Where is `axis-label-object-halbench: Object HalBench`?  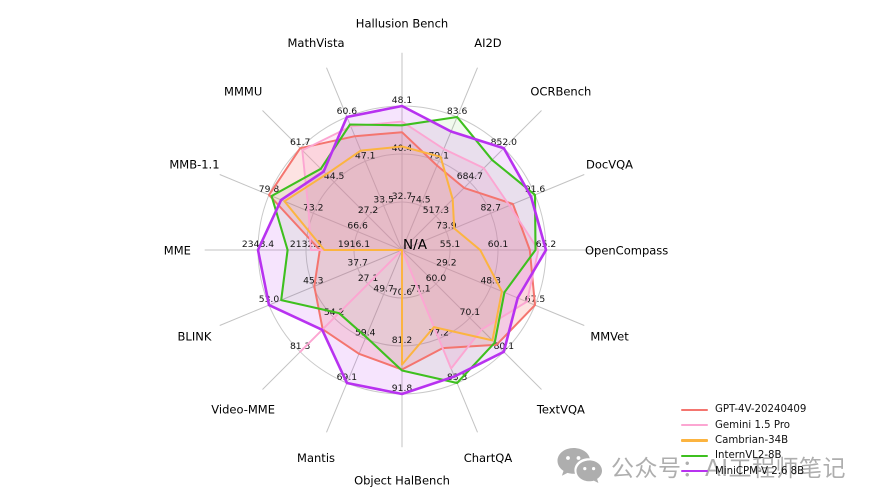
axis-label-object-halbench: Object HalBench is located at coordinates (402, 481).